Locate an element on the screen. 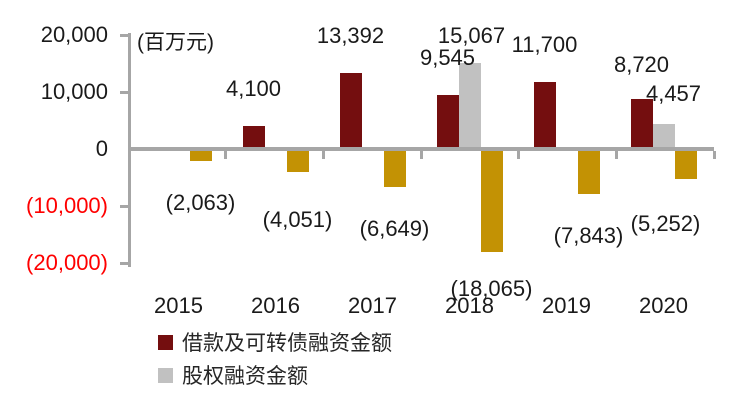 This screenshot has width=742, height=403. bar-loans-2018 is located at coordinates (447, 121).